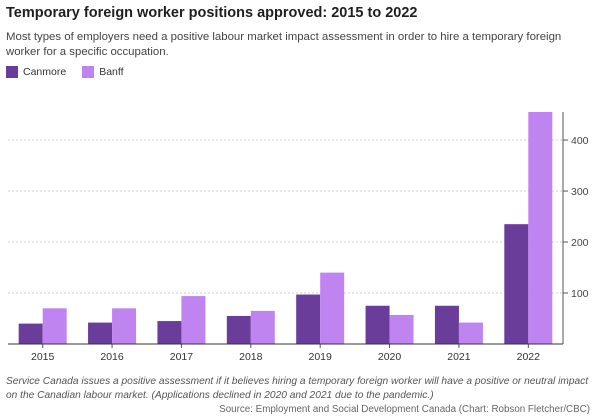  What do you see at coordinates (54, 326) in the screenshot?
I see `bar-banff-2015` at bounding box center [54, 326].